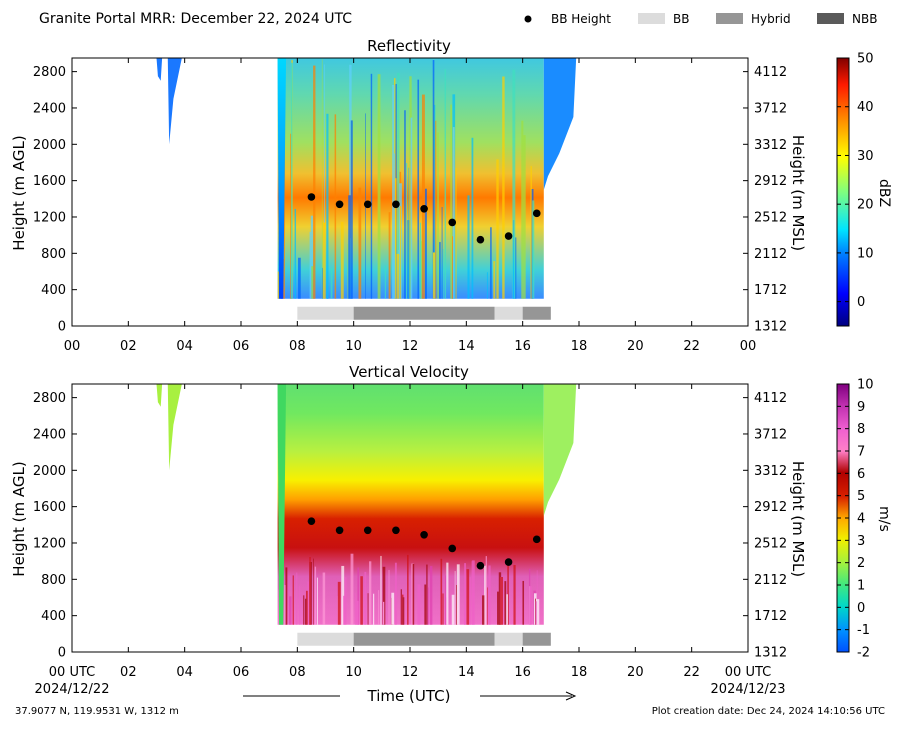 This screenshot has width=900, height=729. I want to click on colorbar-tick-label: 3, so click(861, 541).